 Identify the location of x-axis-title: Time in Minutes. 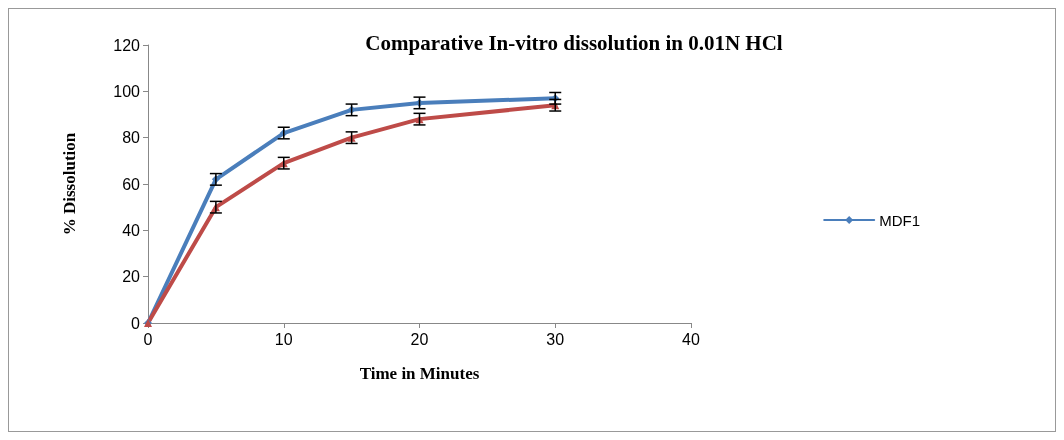
(419, 373).